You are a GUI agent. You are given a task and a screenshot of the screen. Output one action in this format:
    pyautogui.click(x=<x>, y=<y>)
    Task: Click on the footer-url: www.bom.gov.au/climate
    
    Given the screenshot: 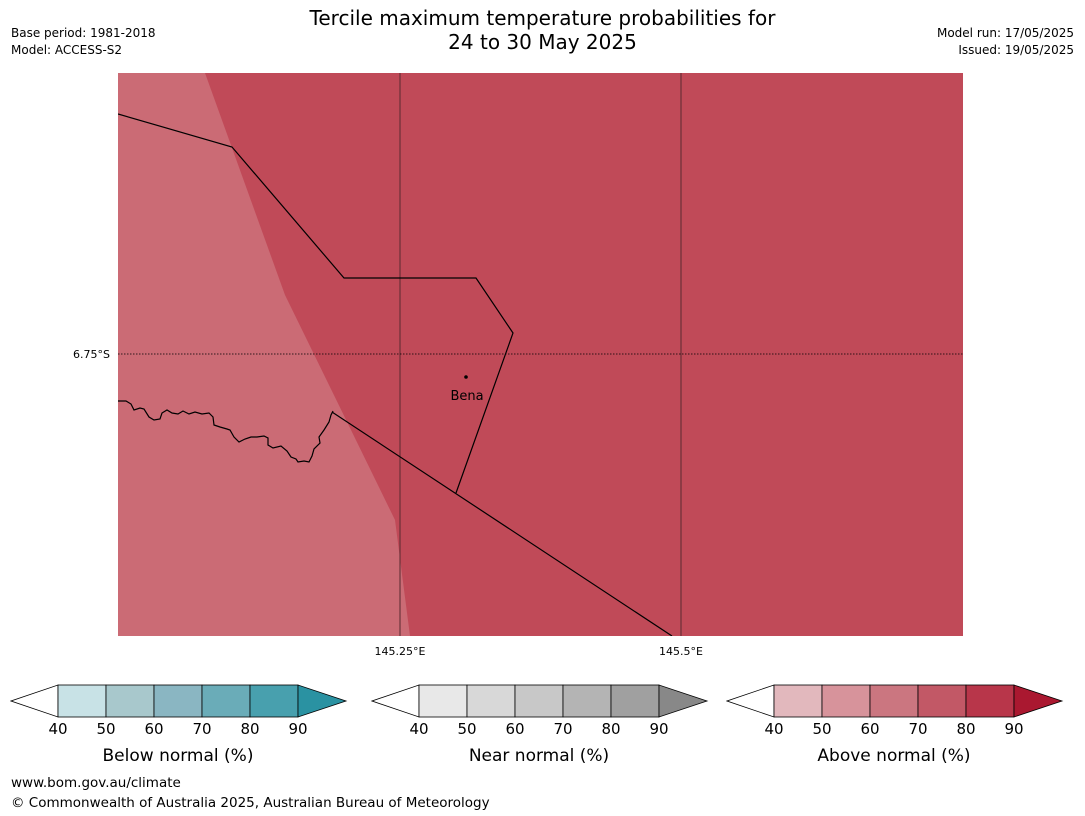 What is the action you would take?
    pyautogui.click(x=96, y=783)
    